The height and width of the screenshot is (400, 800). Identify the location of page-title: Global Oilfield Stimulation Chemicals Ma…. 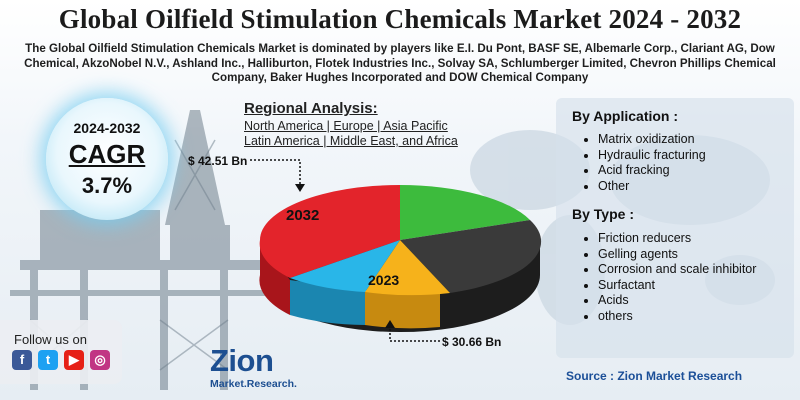
(400, 19).